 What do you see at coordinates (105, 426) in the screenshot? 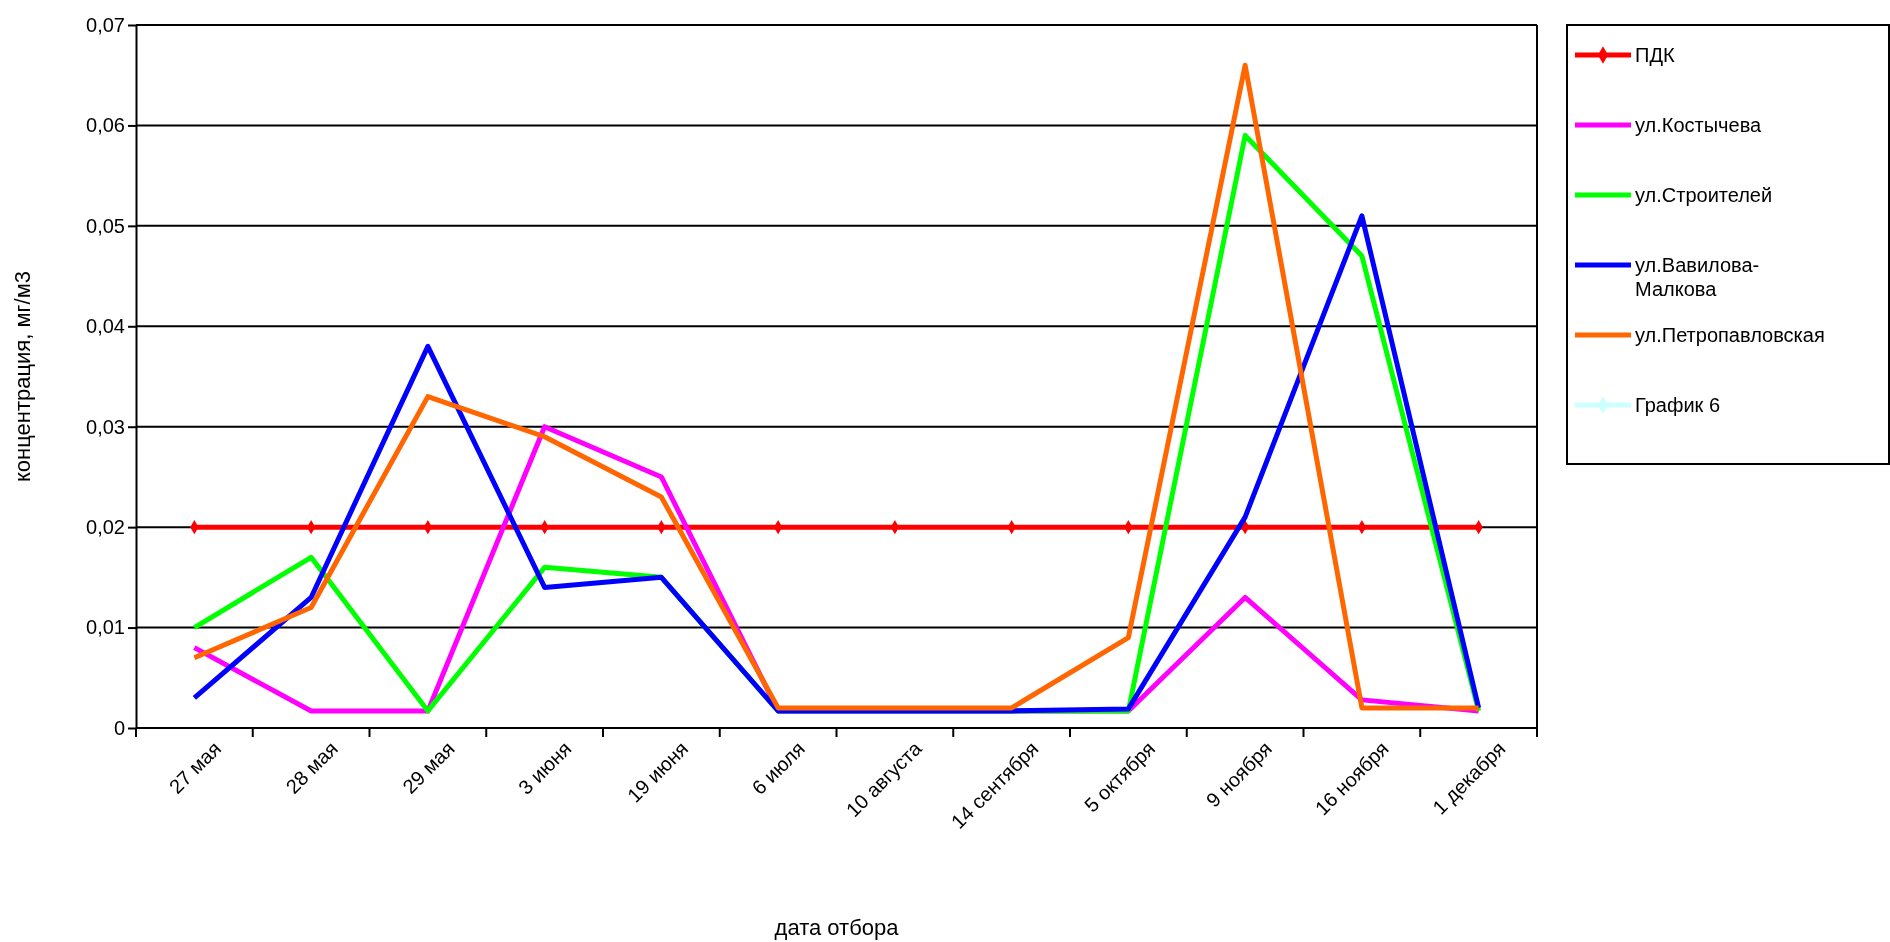
I see `y-tick-label: 0,03` at bounding box center [105, 426].